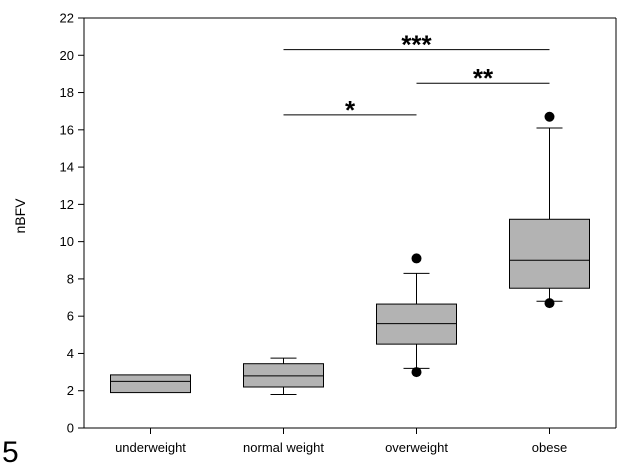 The image size is (638, 465). Describe the element at coordinates (70, 278) in the screenshot. I see `y-tick-label: 8` at that location.